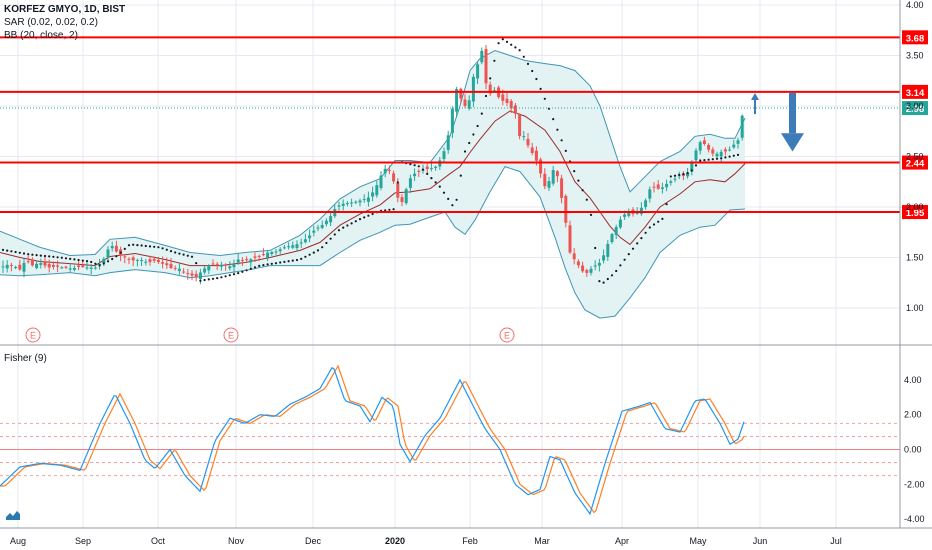 Image resolution: width=932 pixels, height=550 pixels. What do you see at coordinates (13, 515) in the screenshot?
I see `tradingview-logo-icon` at bounding box center [13, 515].